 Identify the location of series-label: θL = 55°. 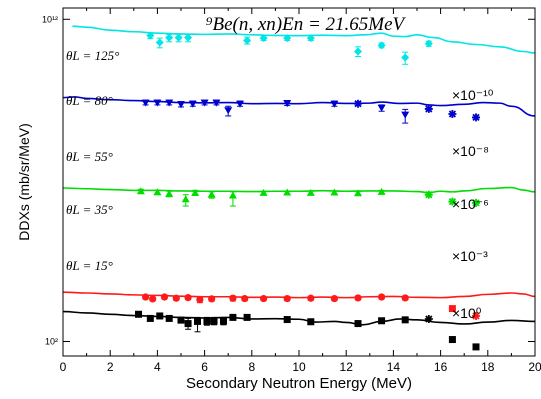
(89, 156).